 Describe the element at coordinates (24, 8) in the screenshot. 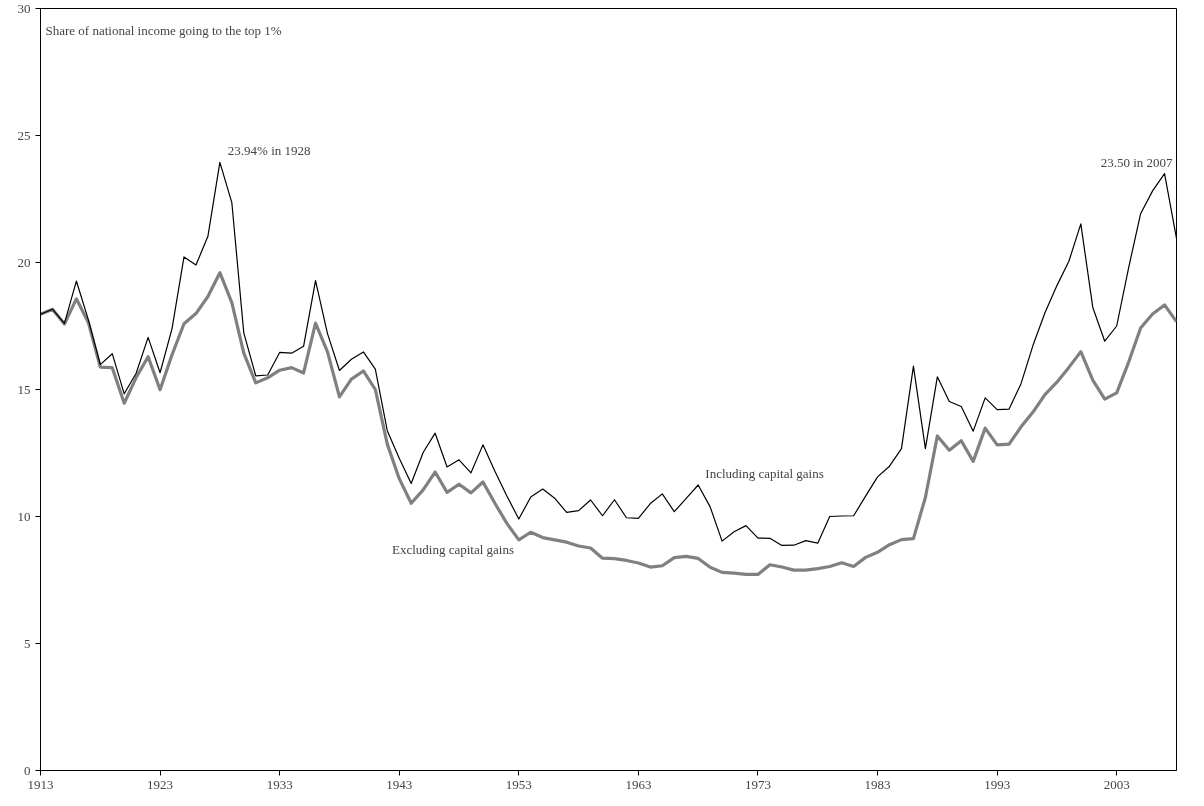

I see `y-tick-label: 30` at that location.